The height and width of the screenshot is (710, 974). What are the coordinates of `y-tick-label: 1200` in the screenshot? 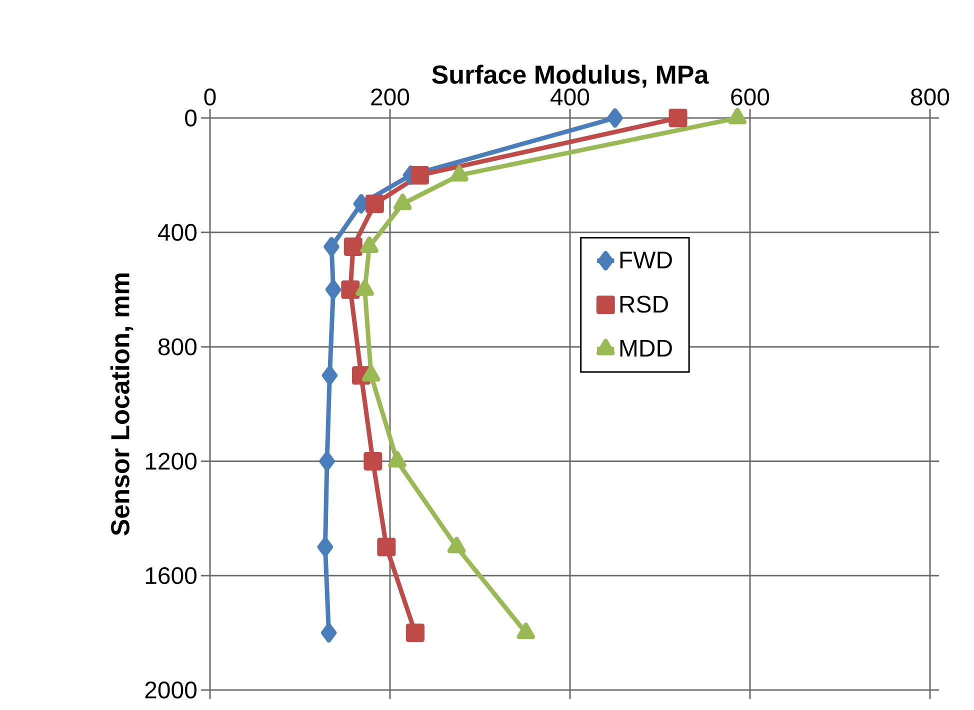 It's located at (171, 461).